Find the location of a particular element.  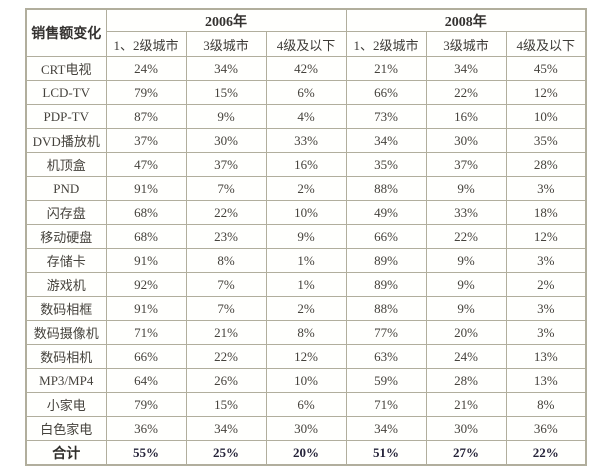

table-row: 存储卡 91% 8% 1% 89% 9% 3% is located at coordinates (306, 260).